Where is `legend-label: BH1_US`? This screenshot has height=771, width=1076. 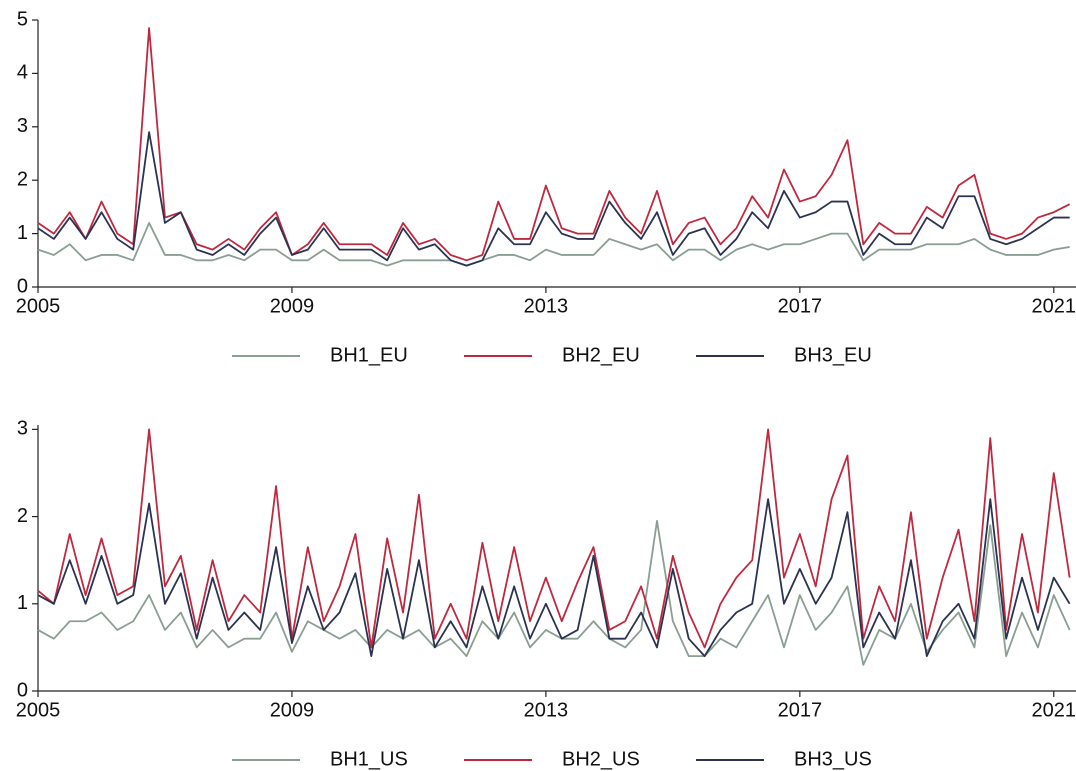
legend-label: BH1_US is located at coordinates (369, 759).